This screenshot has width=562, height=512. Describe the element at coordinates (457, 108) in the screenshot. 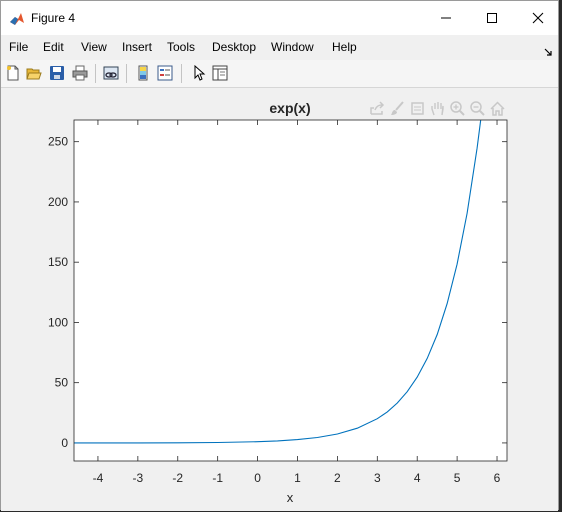

I see `zoom-in-icon` at that location.